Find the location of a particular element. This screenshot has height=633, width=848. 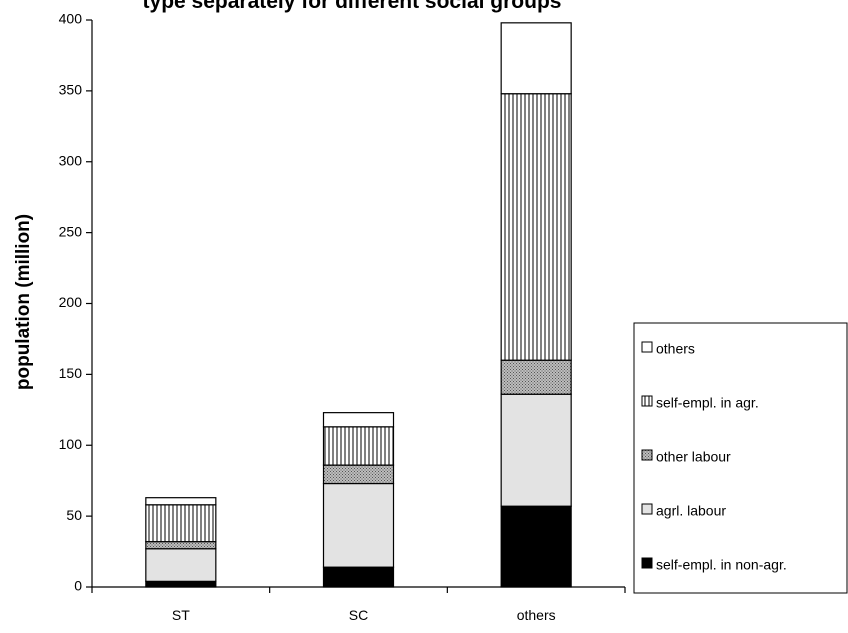

x-axis: ST SC others is located at coordinates (358, 604).